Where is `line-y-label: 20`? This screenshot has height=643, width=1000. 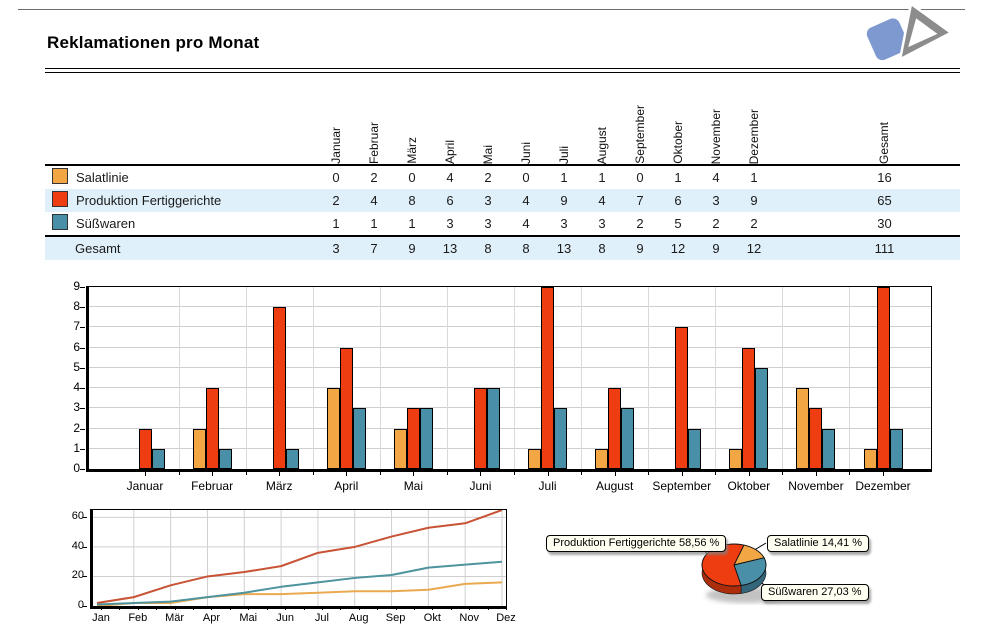
line-y-label: 20 is located at coordinates (77, 575).